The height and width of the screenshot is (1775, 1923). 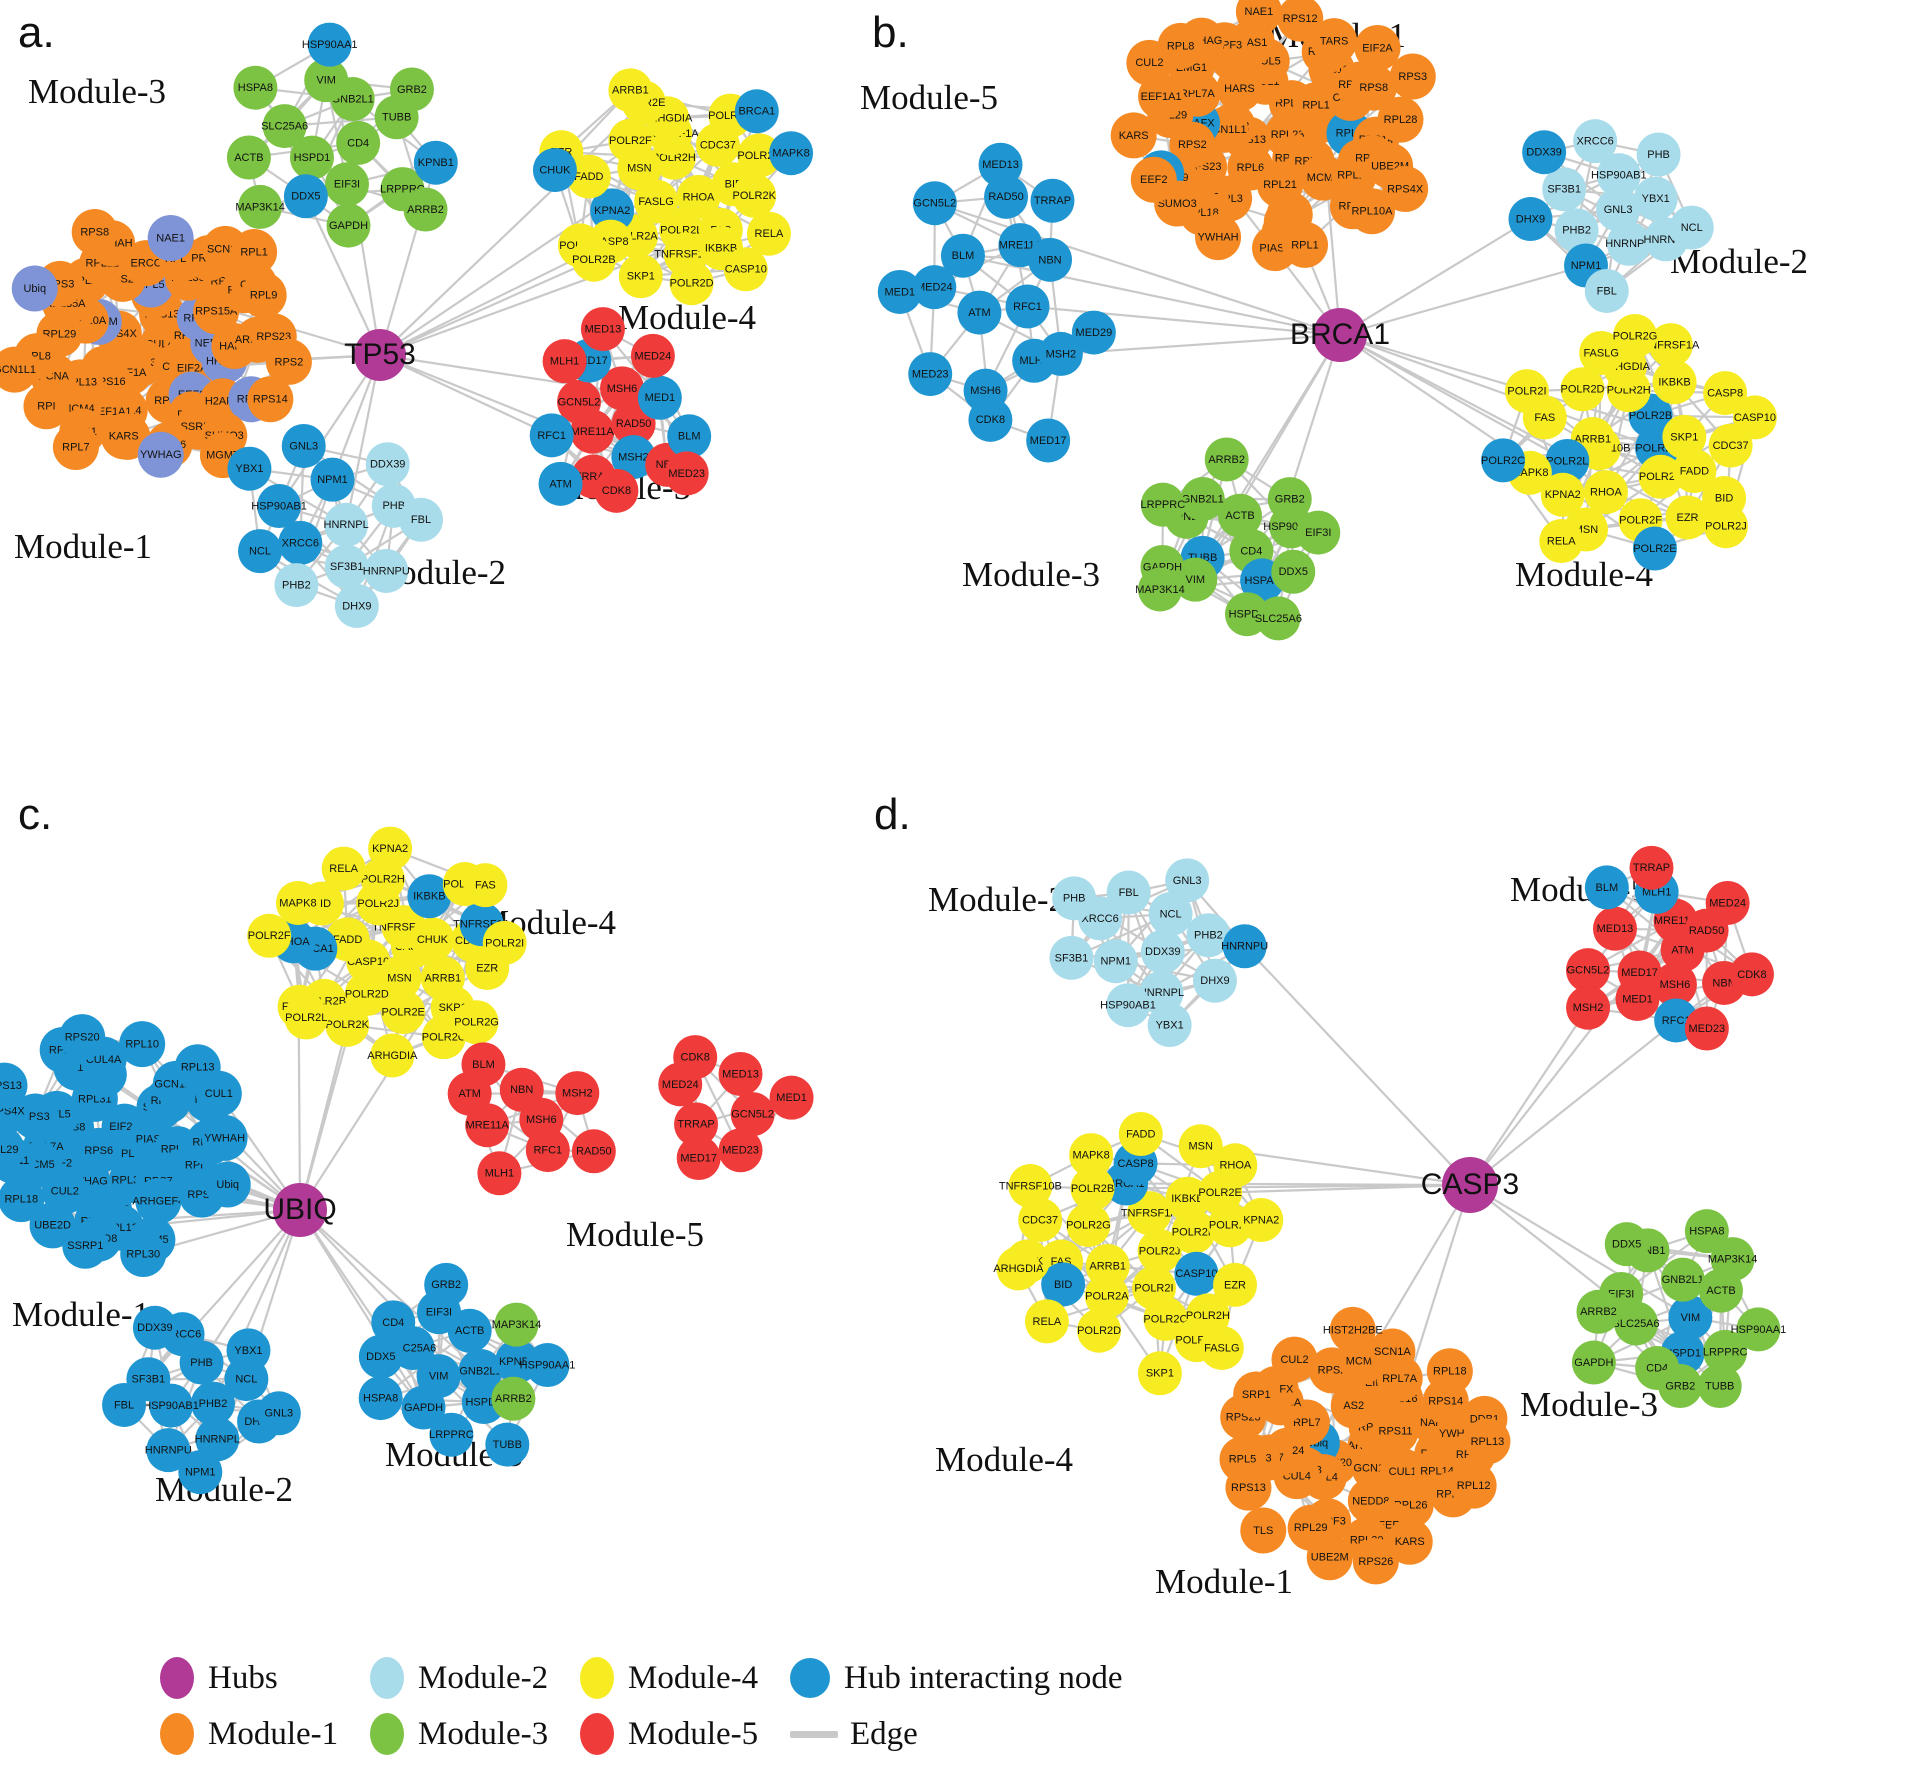 I want to click on network-node: Ubiq, so click(x=227, y=1184).